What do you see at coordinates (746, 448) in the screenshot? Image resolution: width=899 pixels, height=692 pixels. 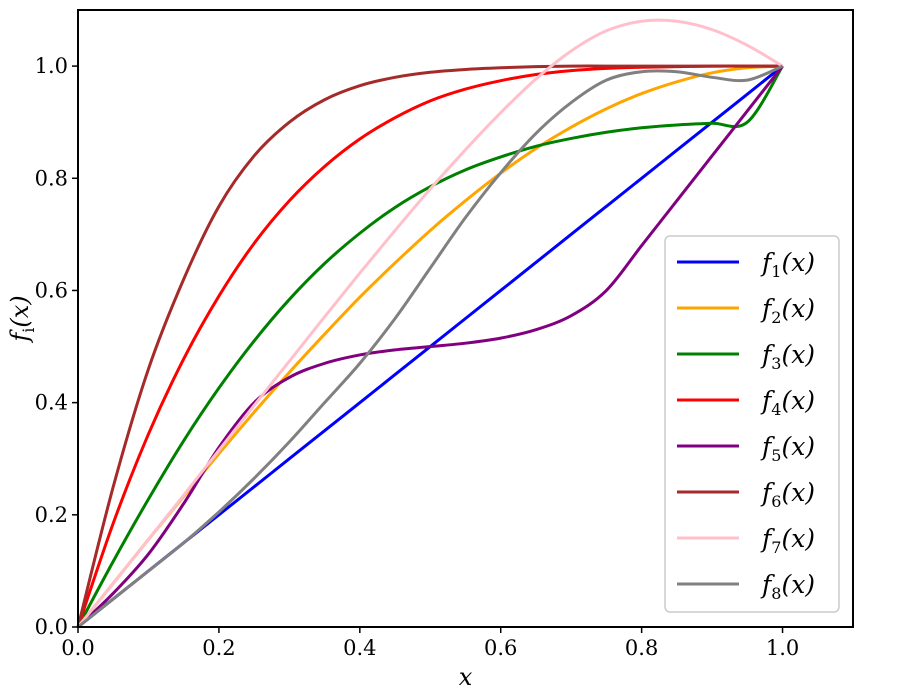 I see `legend-entry: f5(x)` at bounding box center [746, 448].